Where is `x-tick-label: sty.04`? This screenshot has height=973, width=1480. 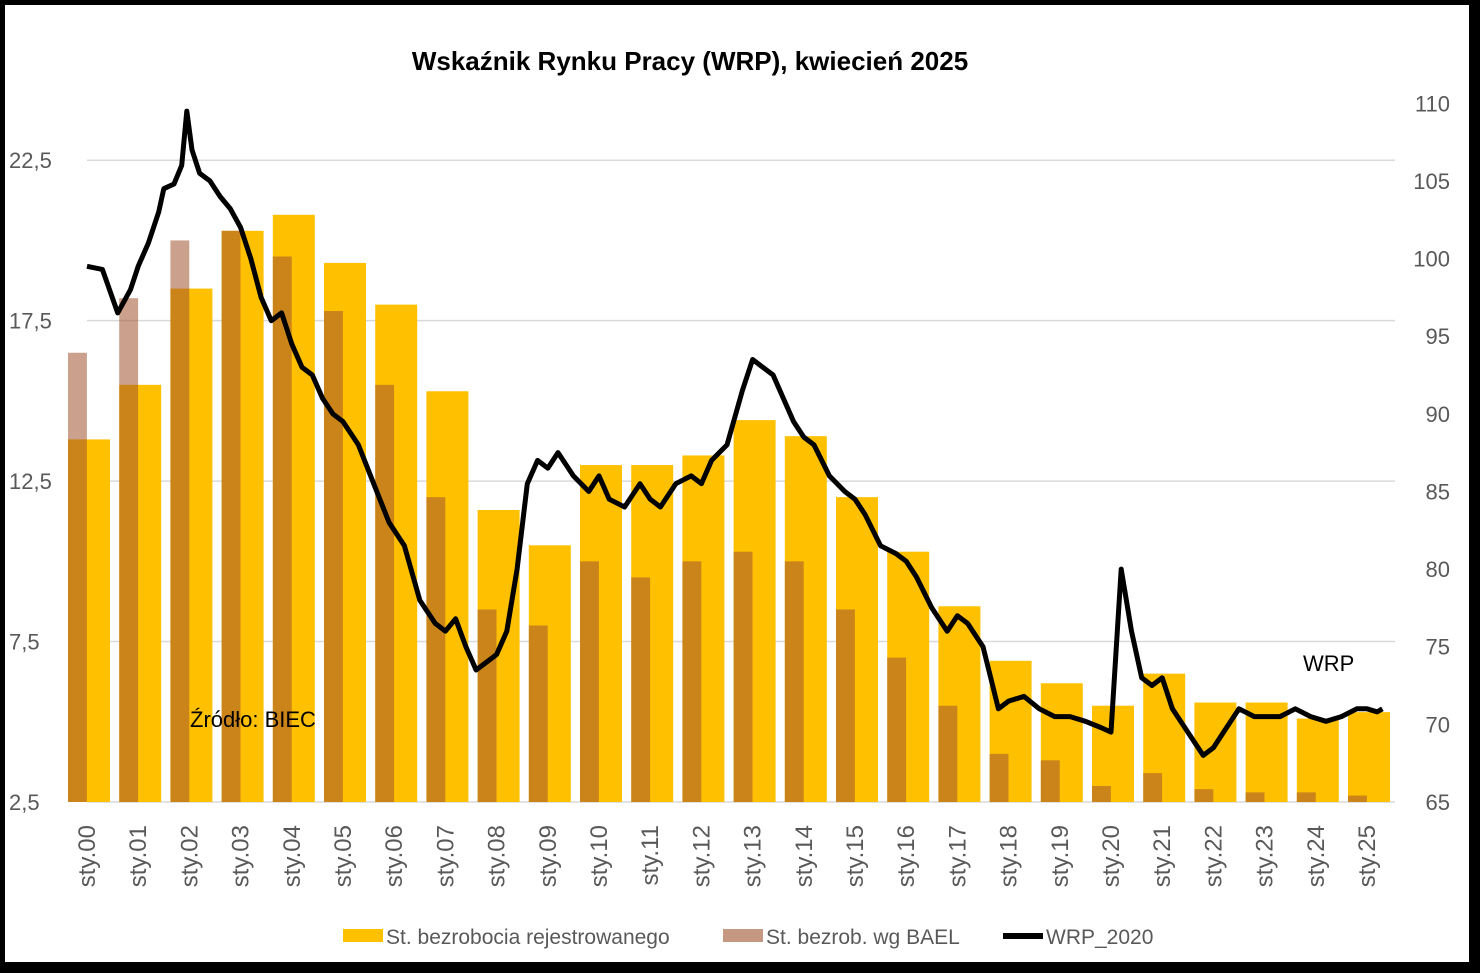 x-tick-label: sty.04 is located at coordinates (292, 856).